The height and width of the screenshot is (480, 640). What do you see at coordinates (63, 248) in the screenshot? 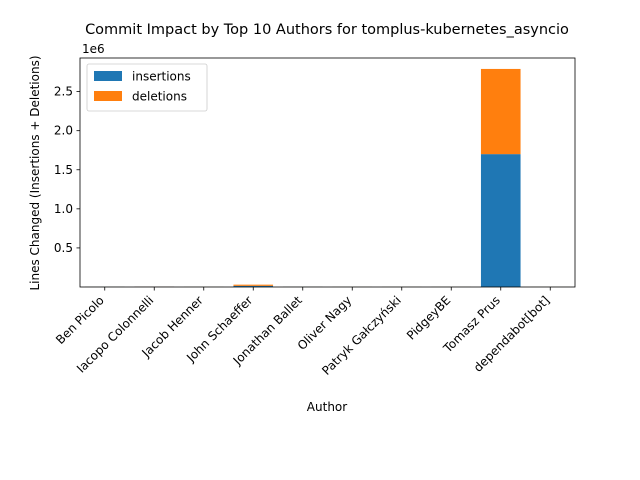
I see `y-tick-label: 0.5` at bounding box center [63, 248].